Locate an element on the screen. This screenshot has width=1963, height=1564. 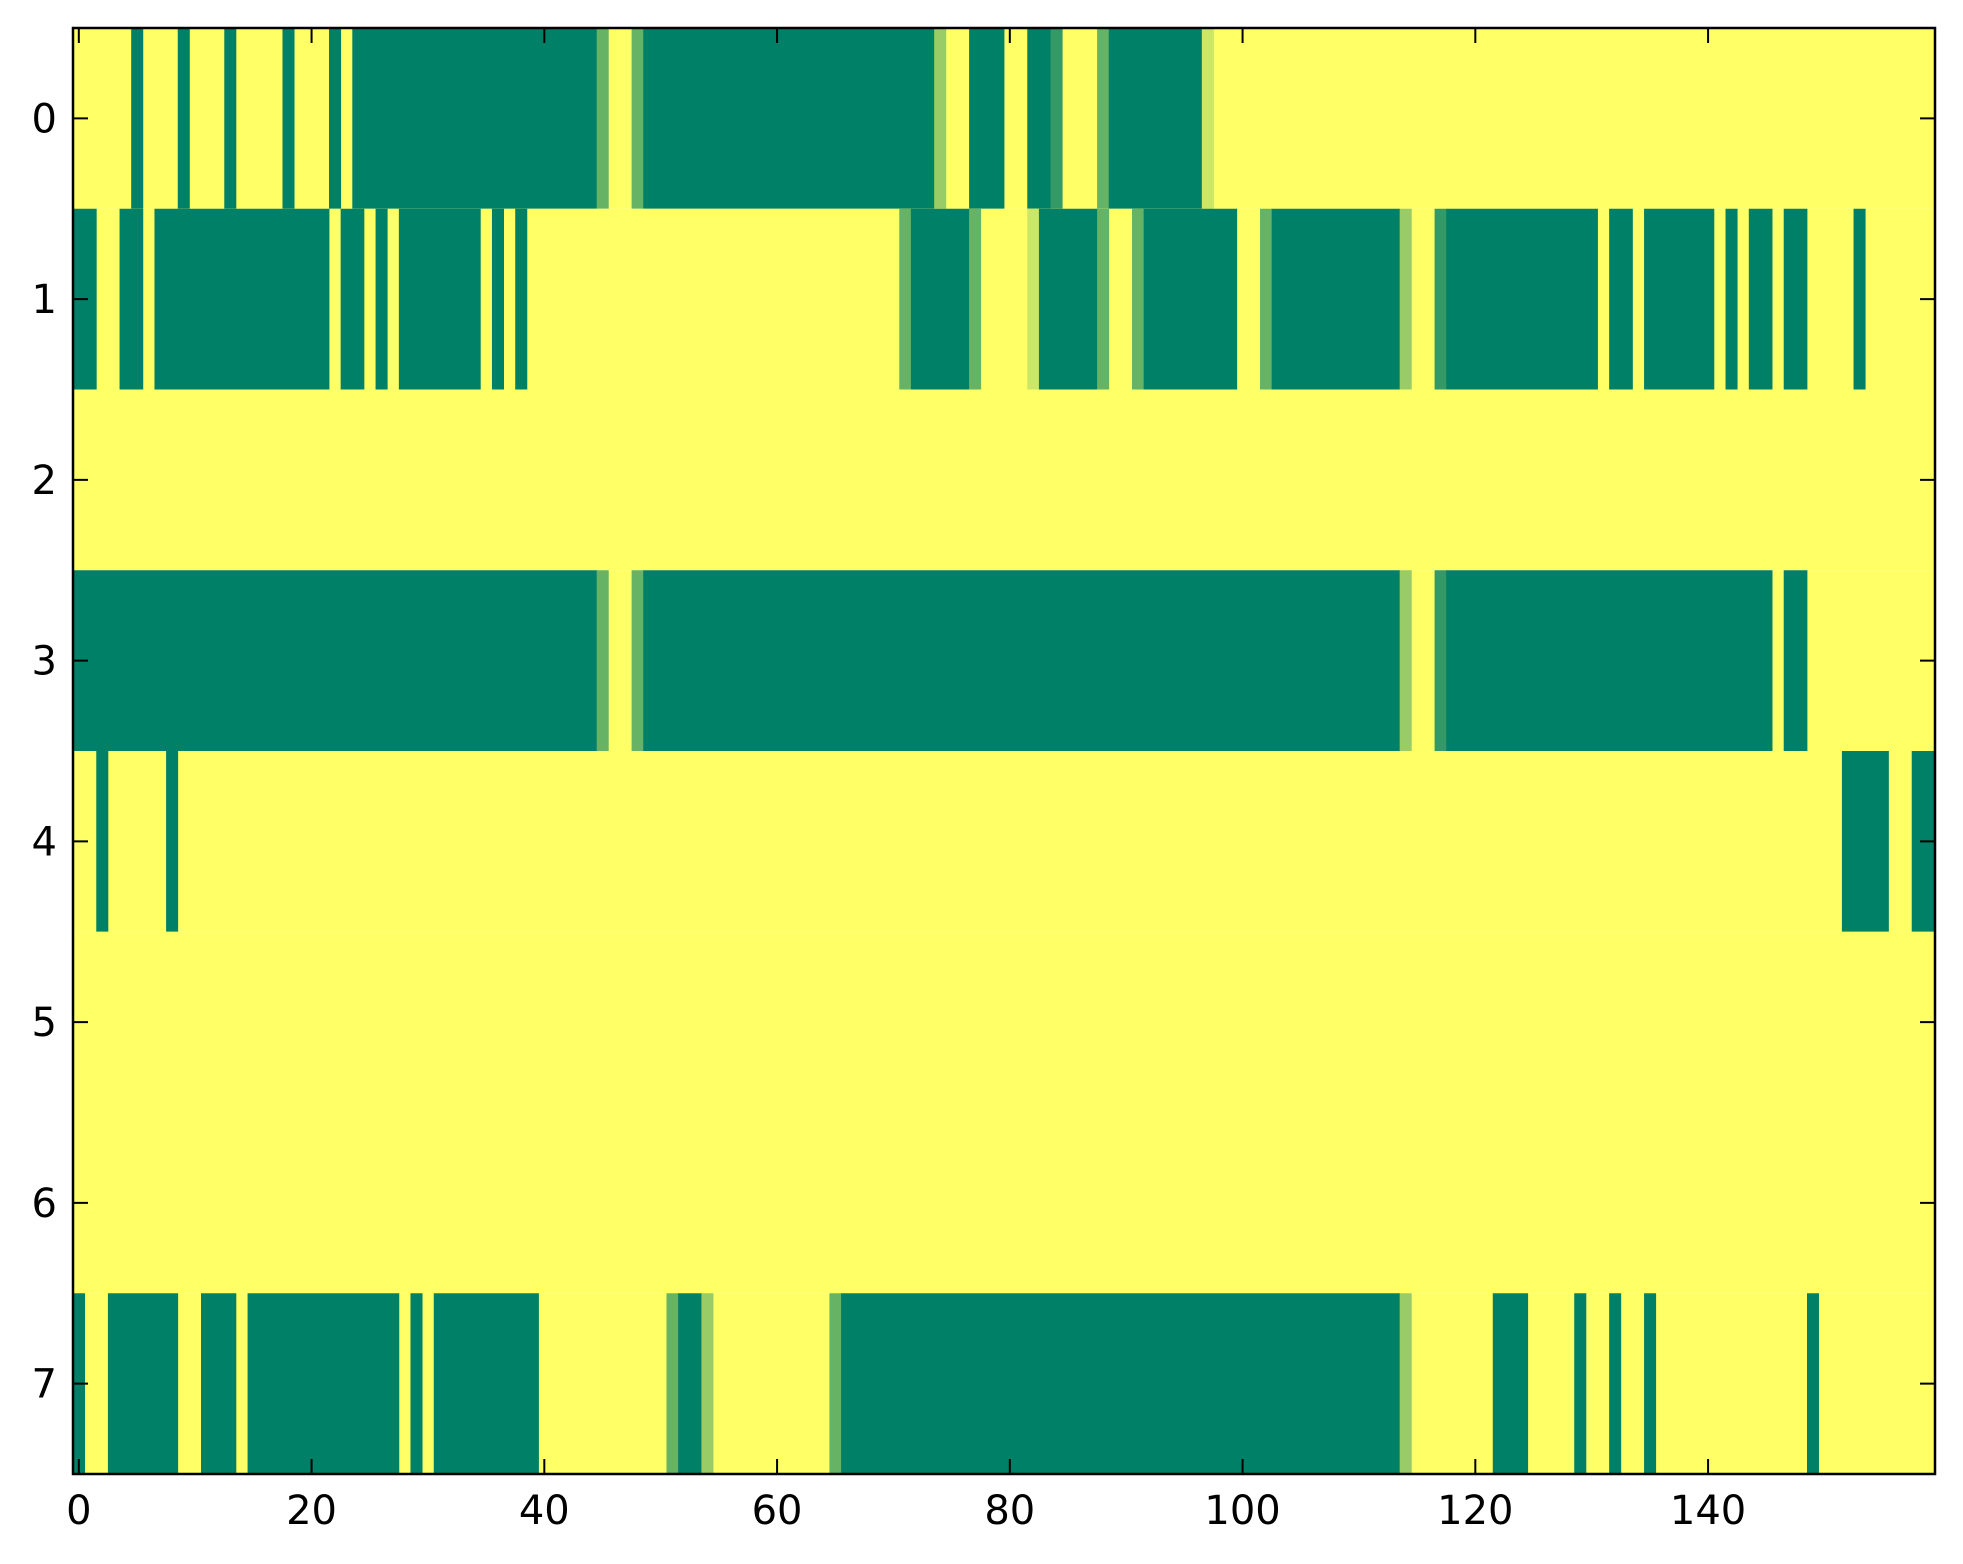
x-tick-label: 120 is located at coordinates (1475, 1511).